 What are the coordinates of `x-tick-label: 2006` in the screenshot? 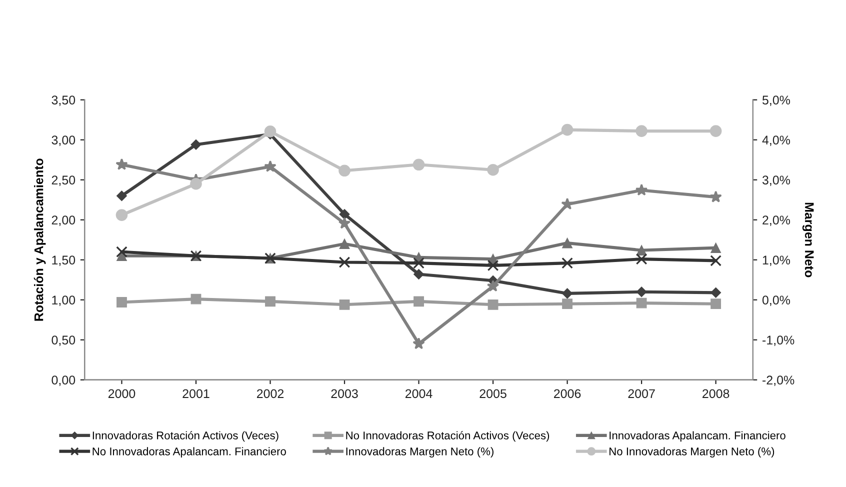 It's located at (567, 393).